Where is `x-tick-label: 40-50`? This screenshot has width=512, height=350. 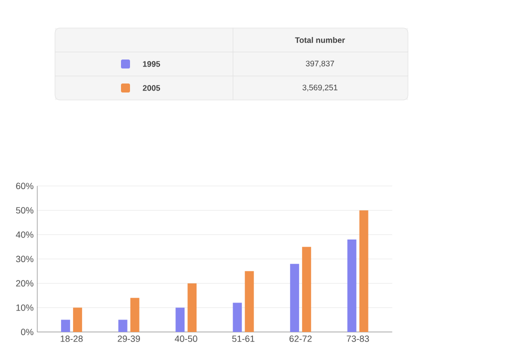 x-tick-label: 40-50 is located at coordinates (186, 339).